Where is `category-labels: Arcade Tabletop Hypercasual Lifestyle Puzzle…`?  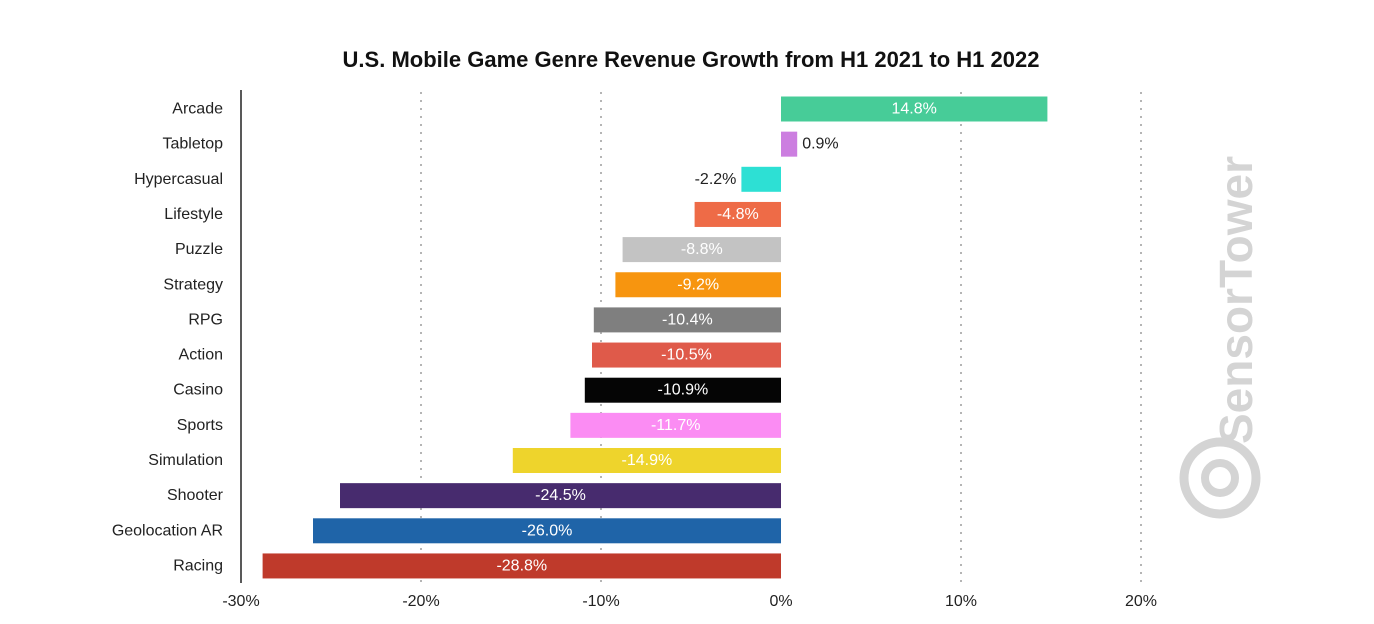 category-labels: Arcade Tabletop Hypercasual Lifestyle Puzzle… is located at coordinates (168, 338).